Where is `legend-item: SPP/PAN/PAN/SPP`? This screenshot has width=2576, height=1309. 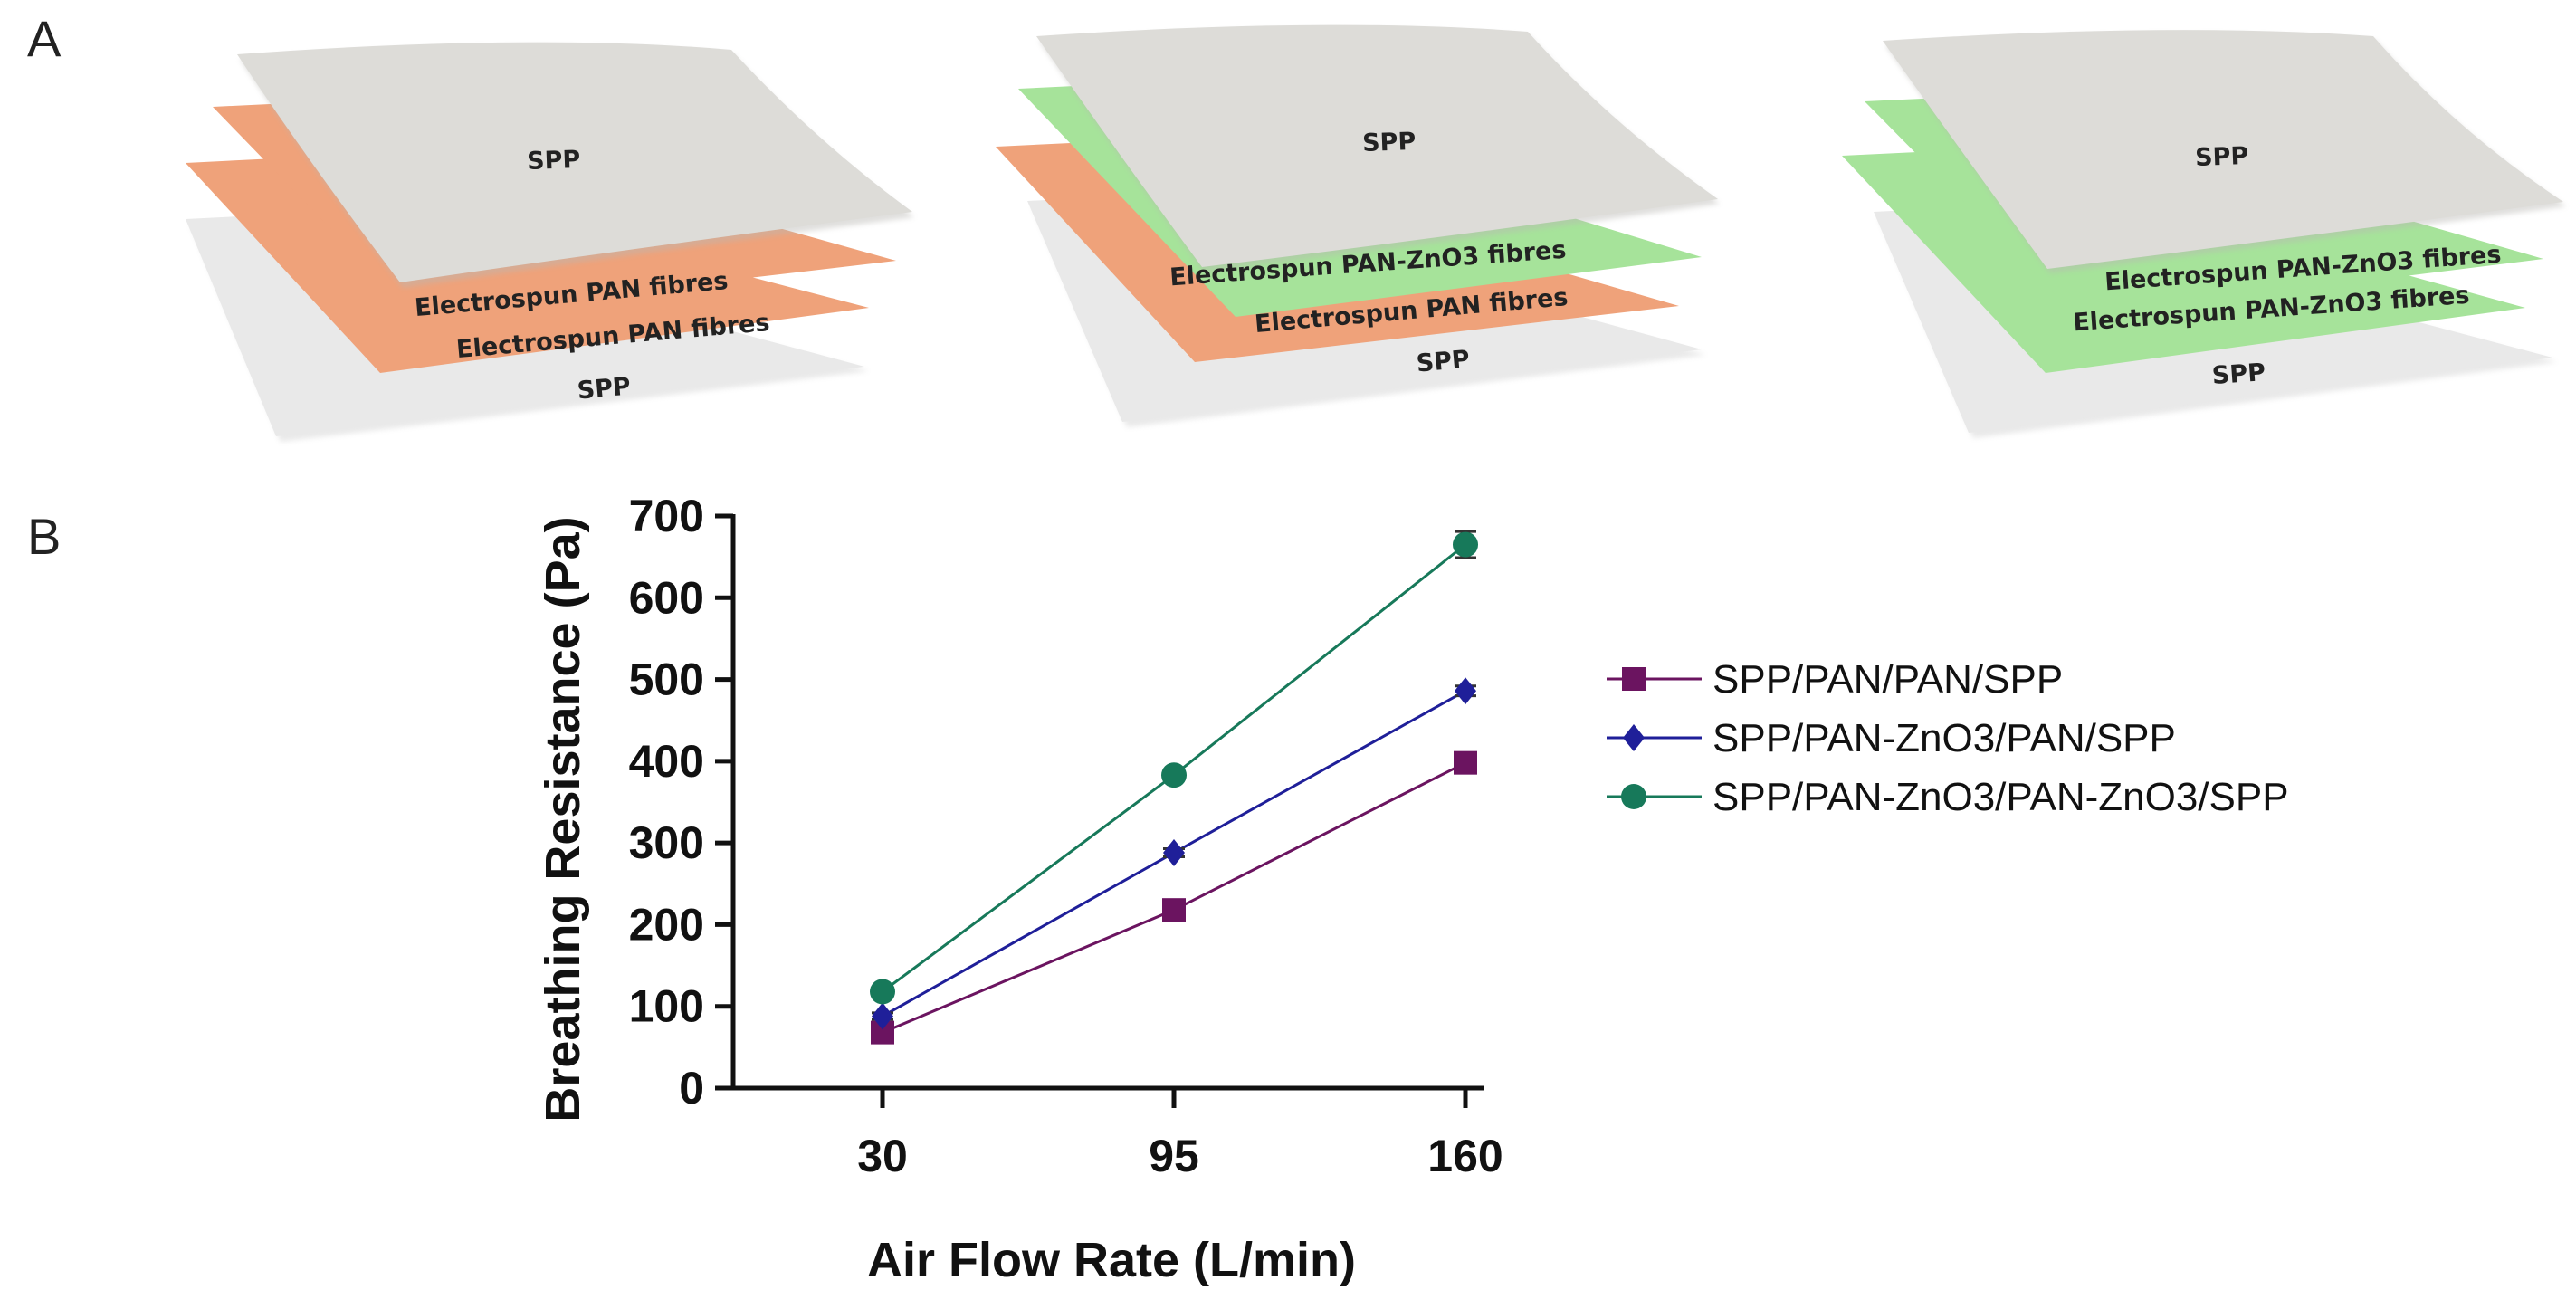 legend-item: SPP/PAN/PAN/SPP is located at coordinates (1835, 679).